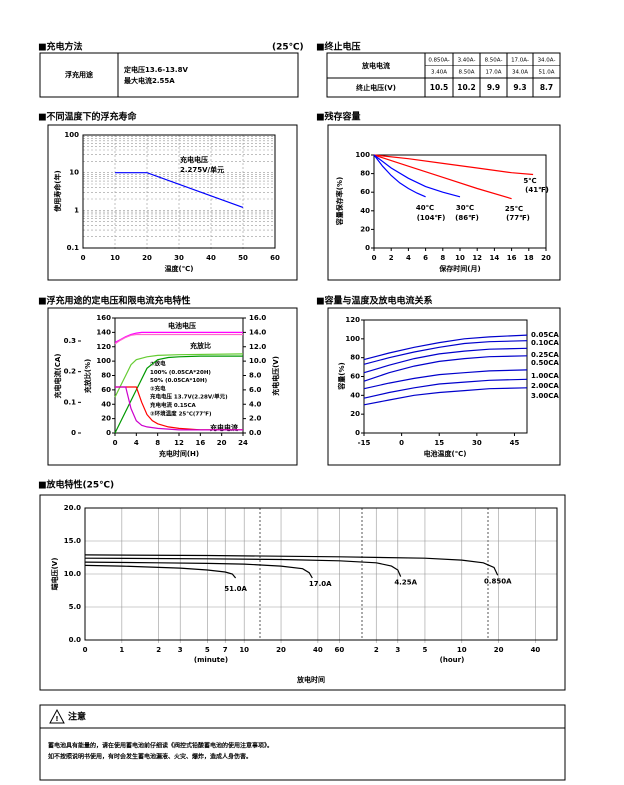 This screenshot has width=624, height=785. Describe the element at coordinates (79, 74) in the screenshot. I see `table-cell: 浮充用途` at that location.